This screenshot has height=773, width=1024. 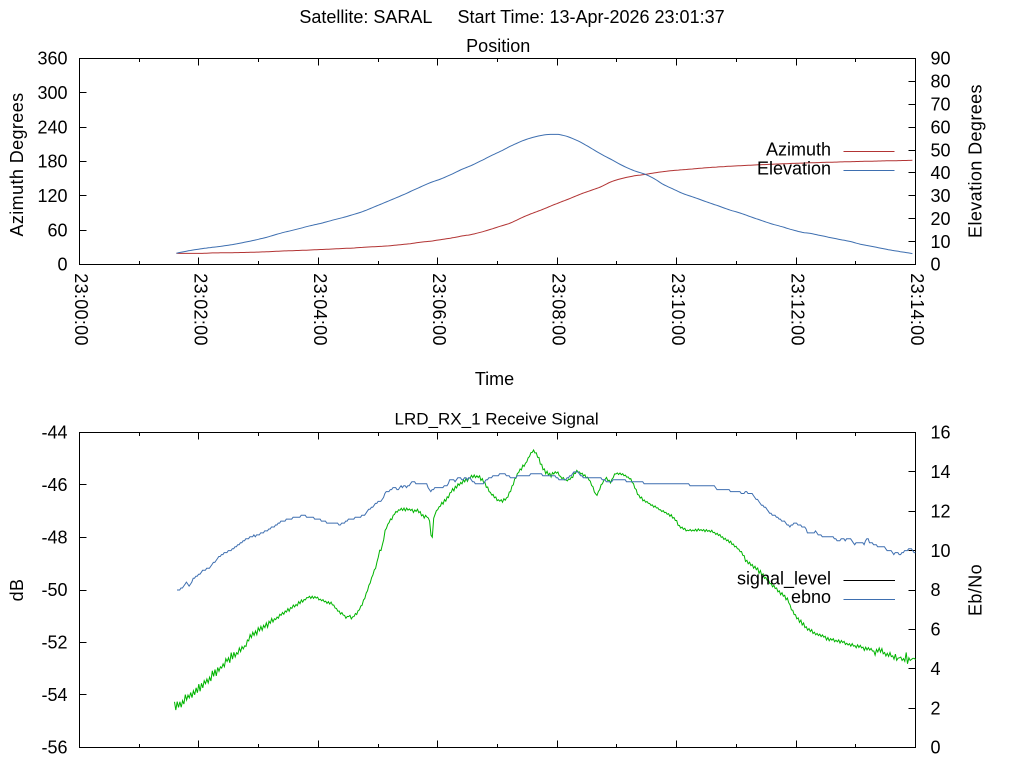 I want to click on svg-text: 23:14:00, so click(x=917, y=309).